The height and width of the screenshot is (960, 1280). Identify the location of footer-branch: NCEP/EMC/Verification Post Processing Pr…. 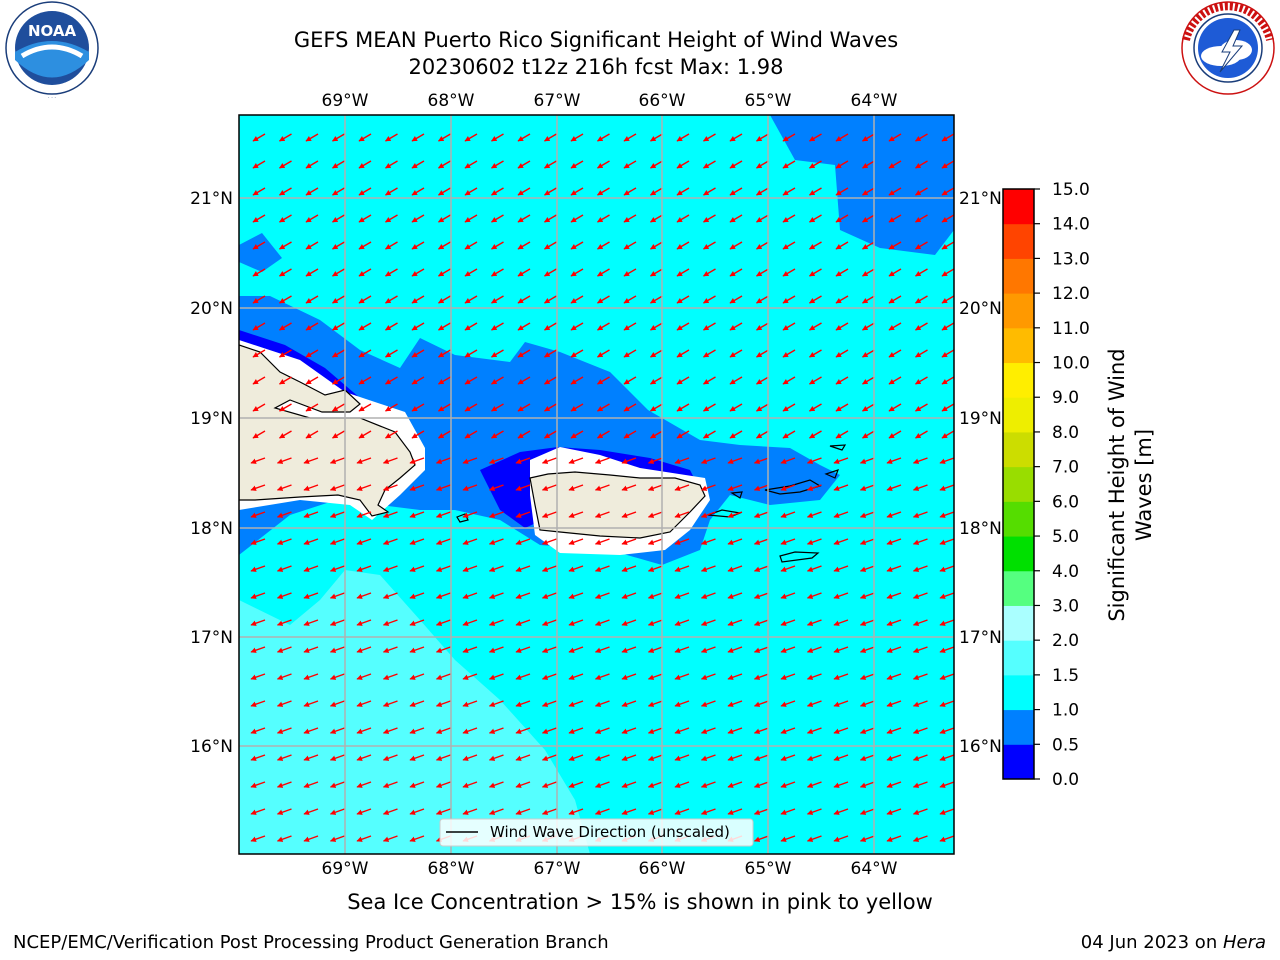
(311, 942).